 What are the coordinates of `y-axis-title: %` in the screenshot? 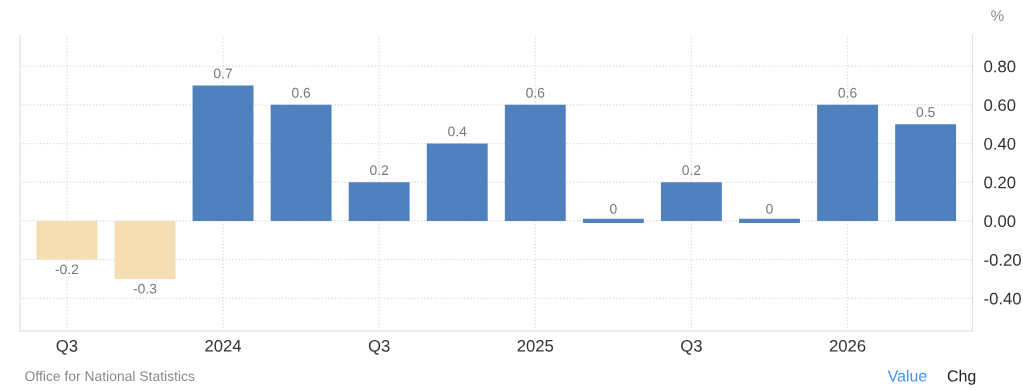 It's located at (997, 15).